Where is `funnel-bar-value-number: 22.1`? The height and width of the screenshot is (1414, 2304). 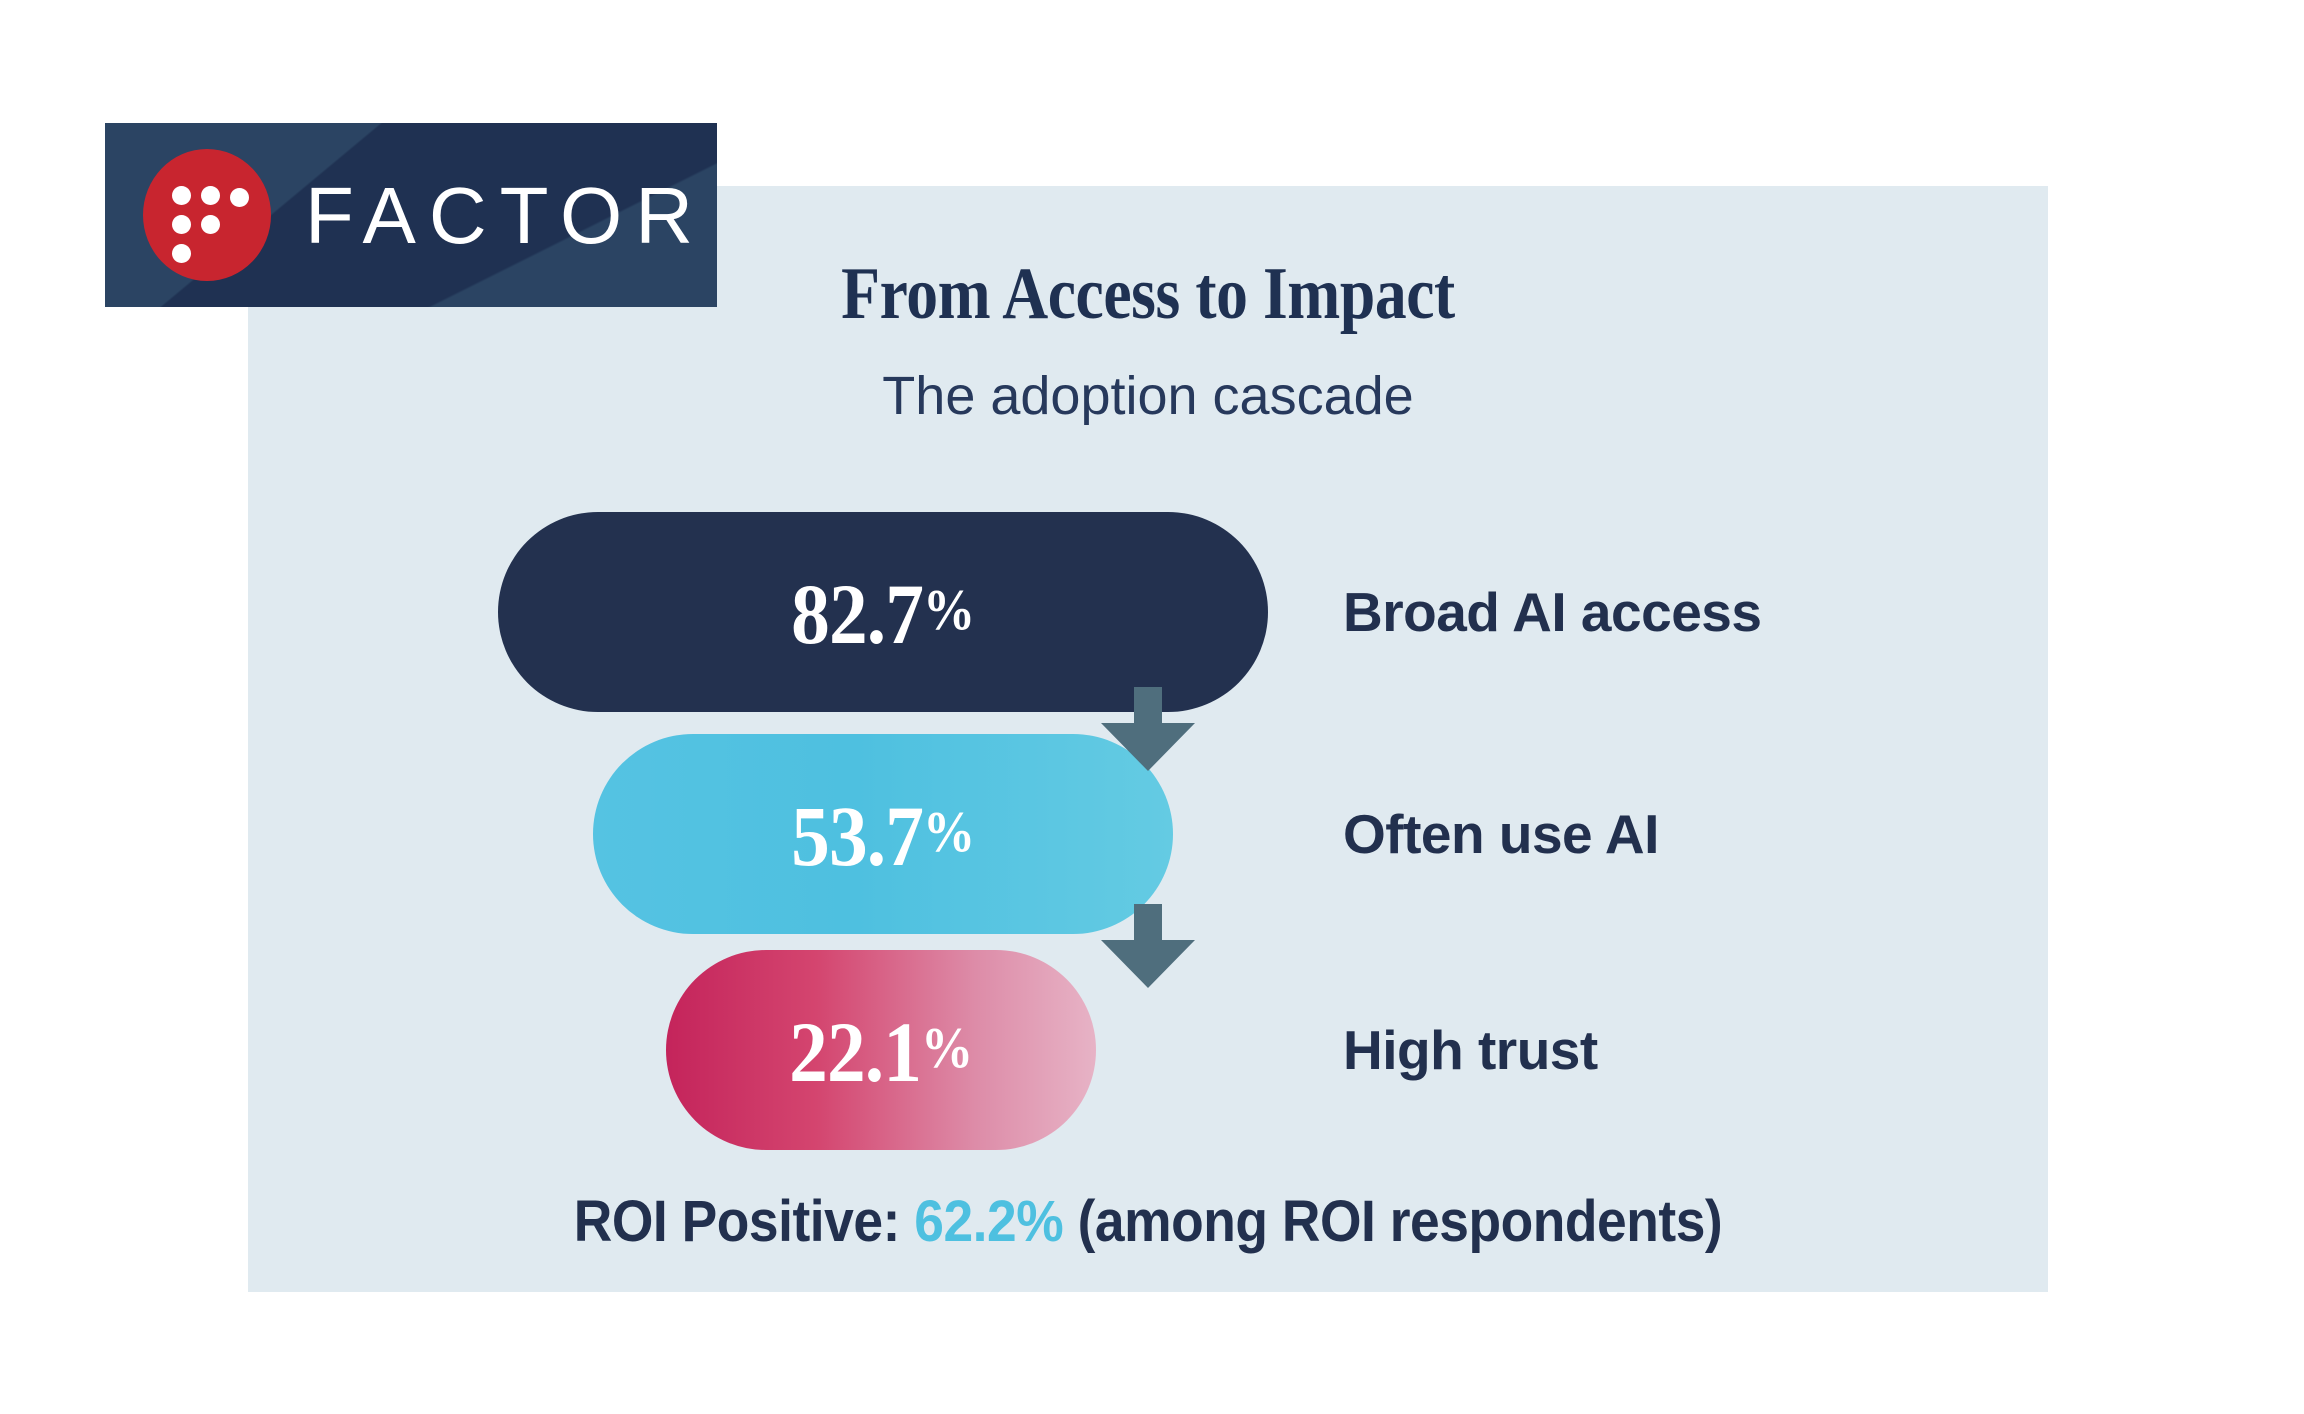 funnel-bar-value-number: 22.1 is located at coordinates (855, 1052).